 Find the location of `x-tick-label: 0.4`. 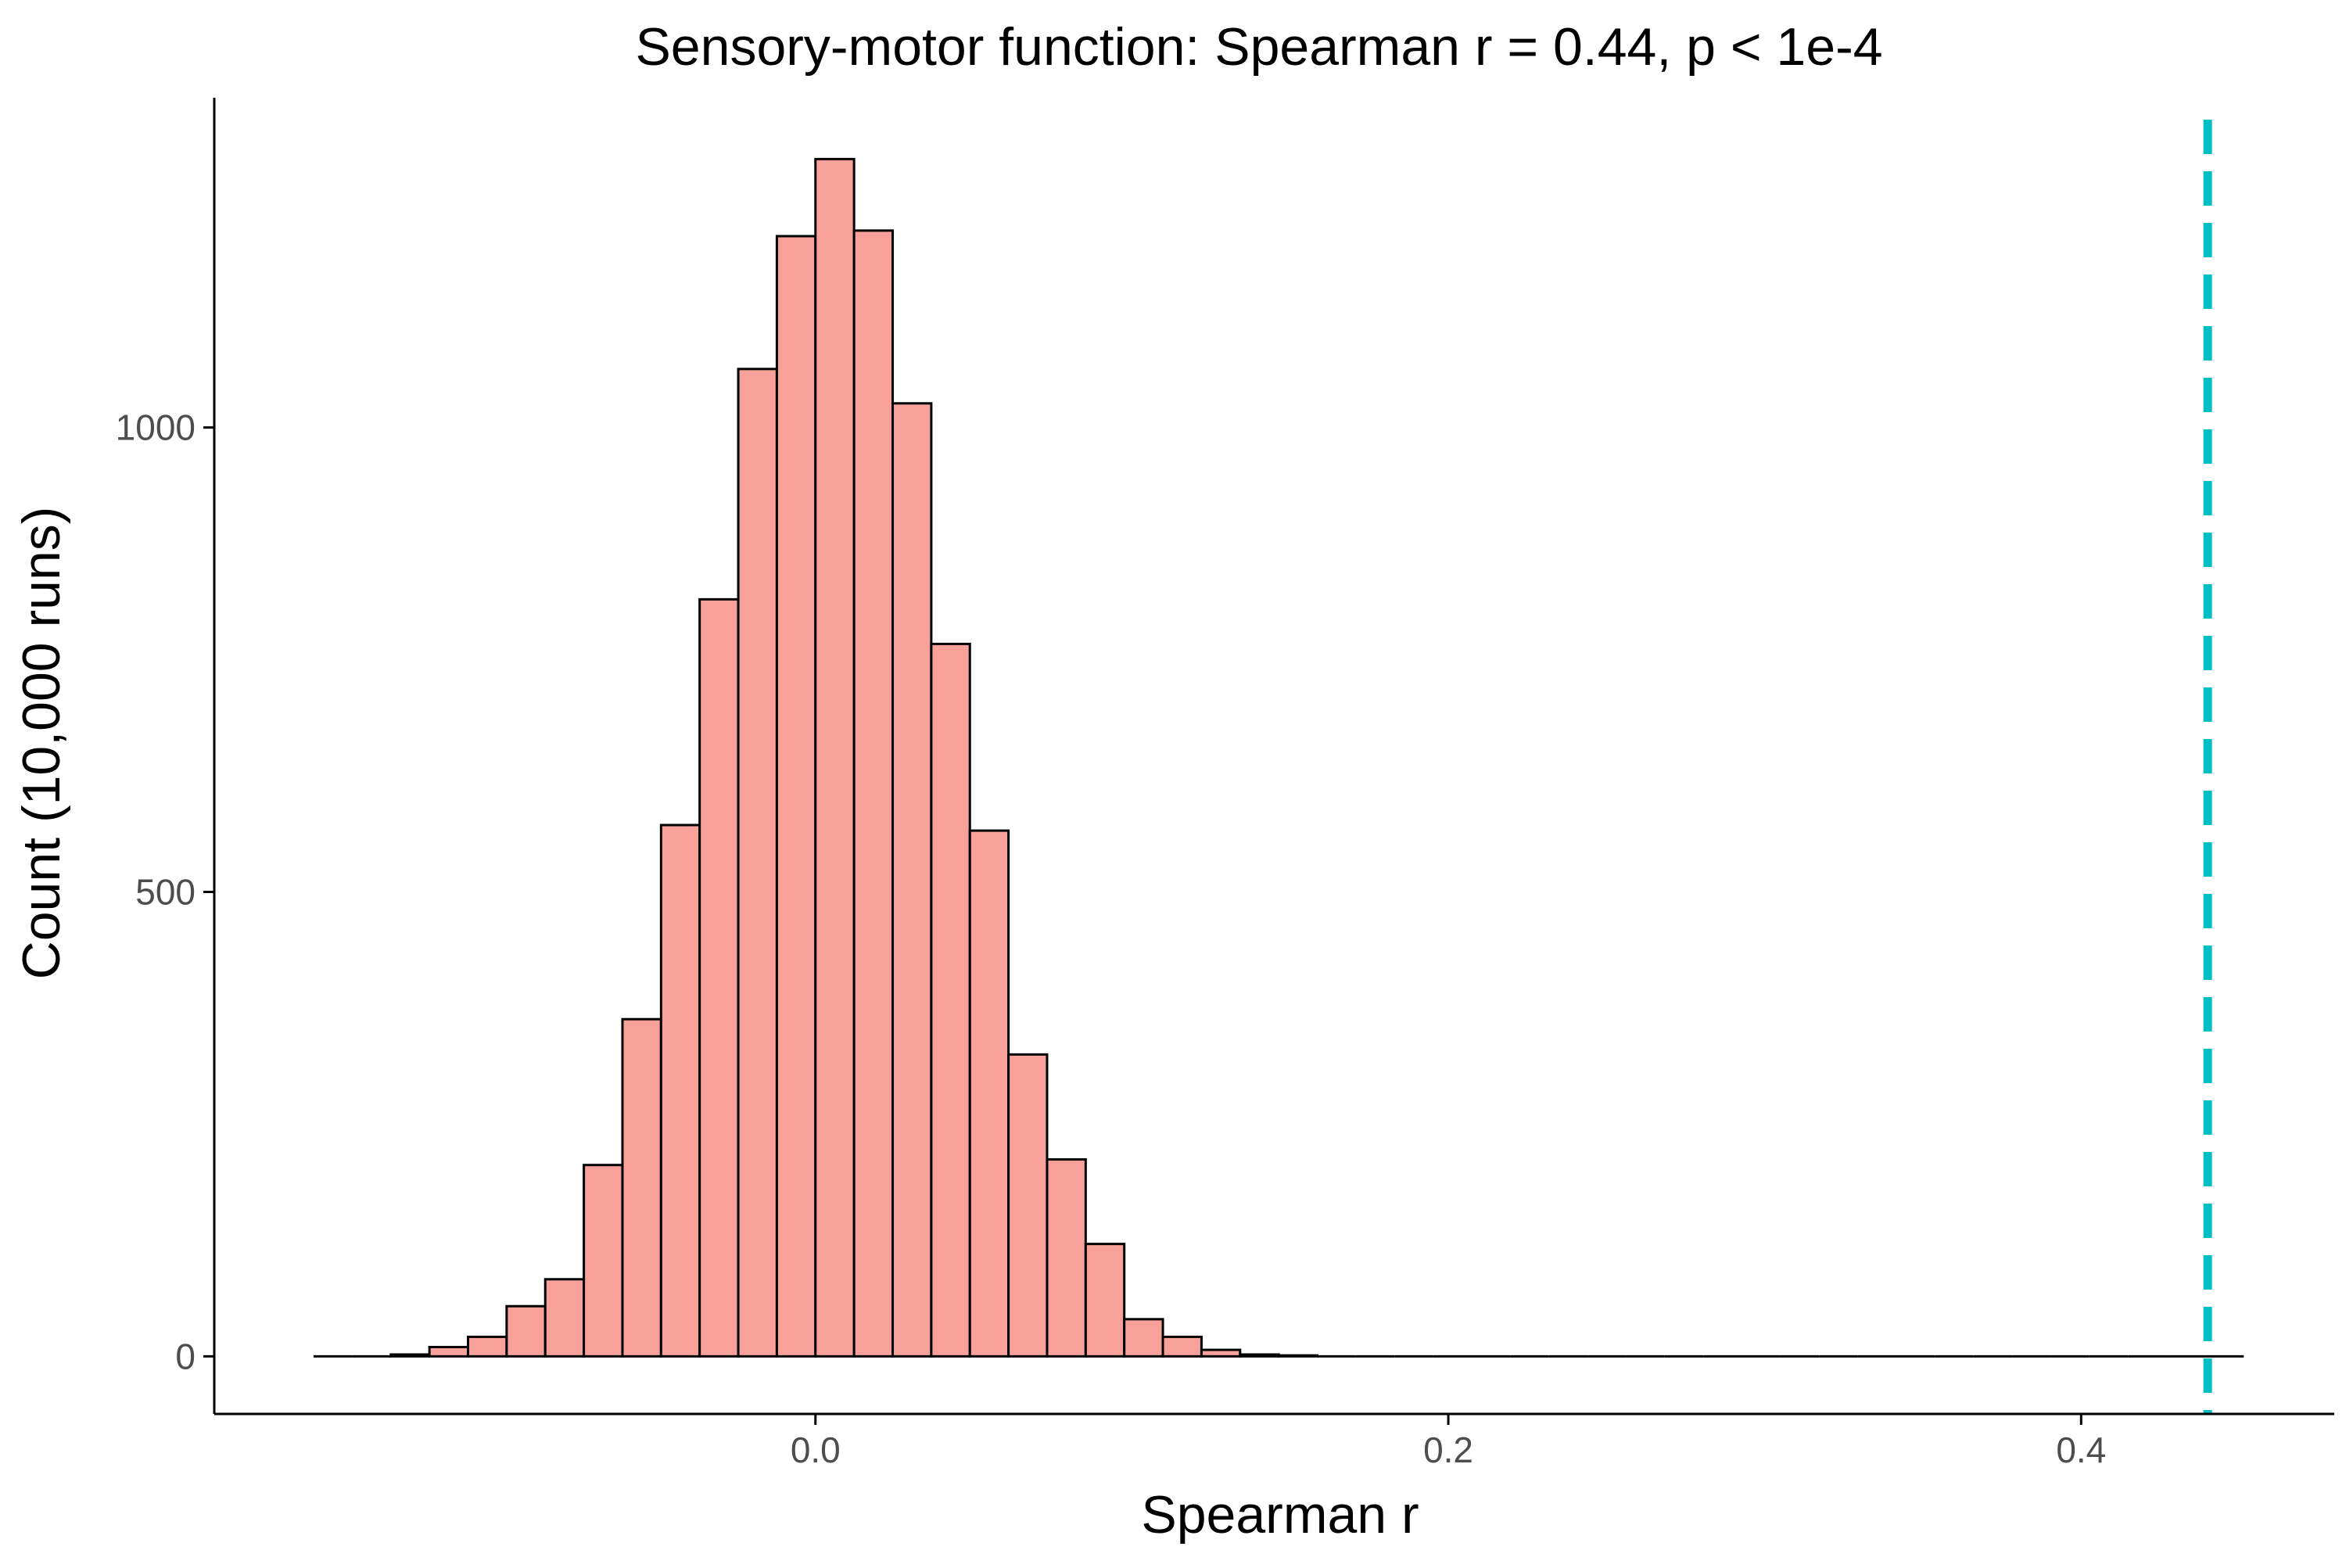

x-tick-label: 0.4 is located at coordinates (2081, 1450).